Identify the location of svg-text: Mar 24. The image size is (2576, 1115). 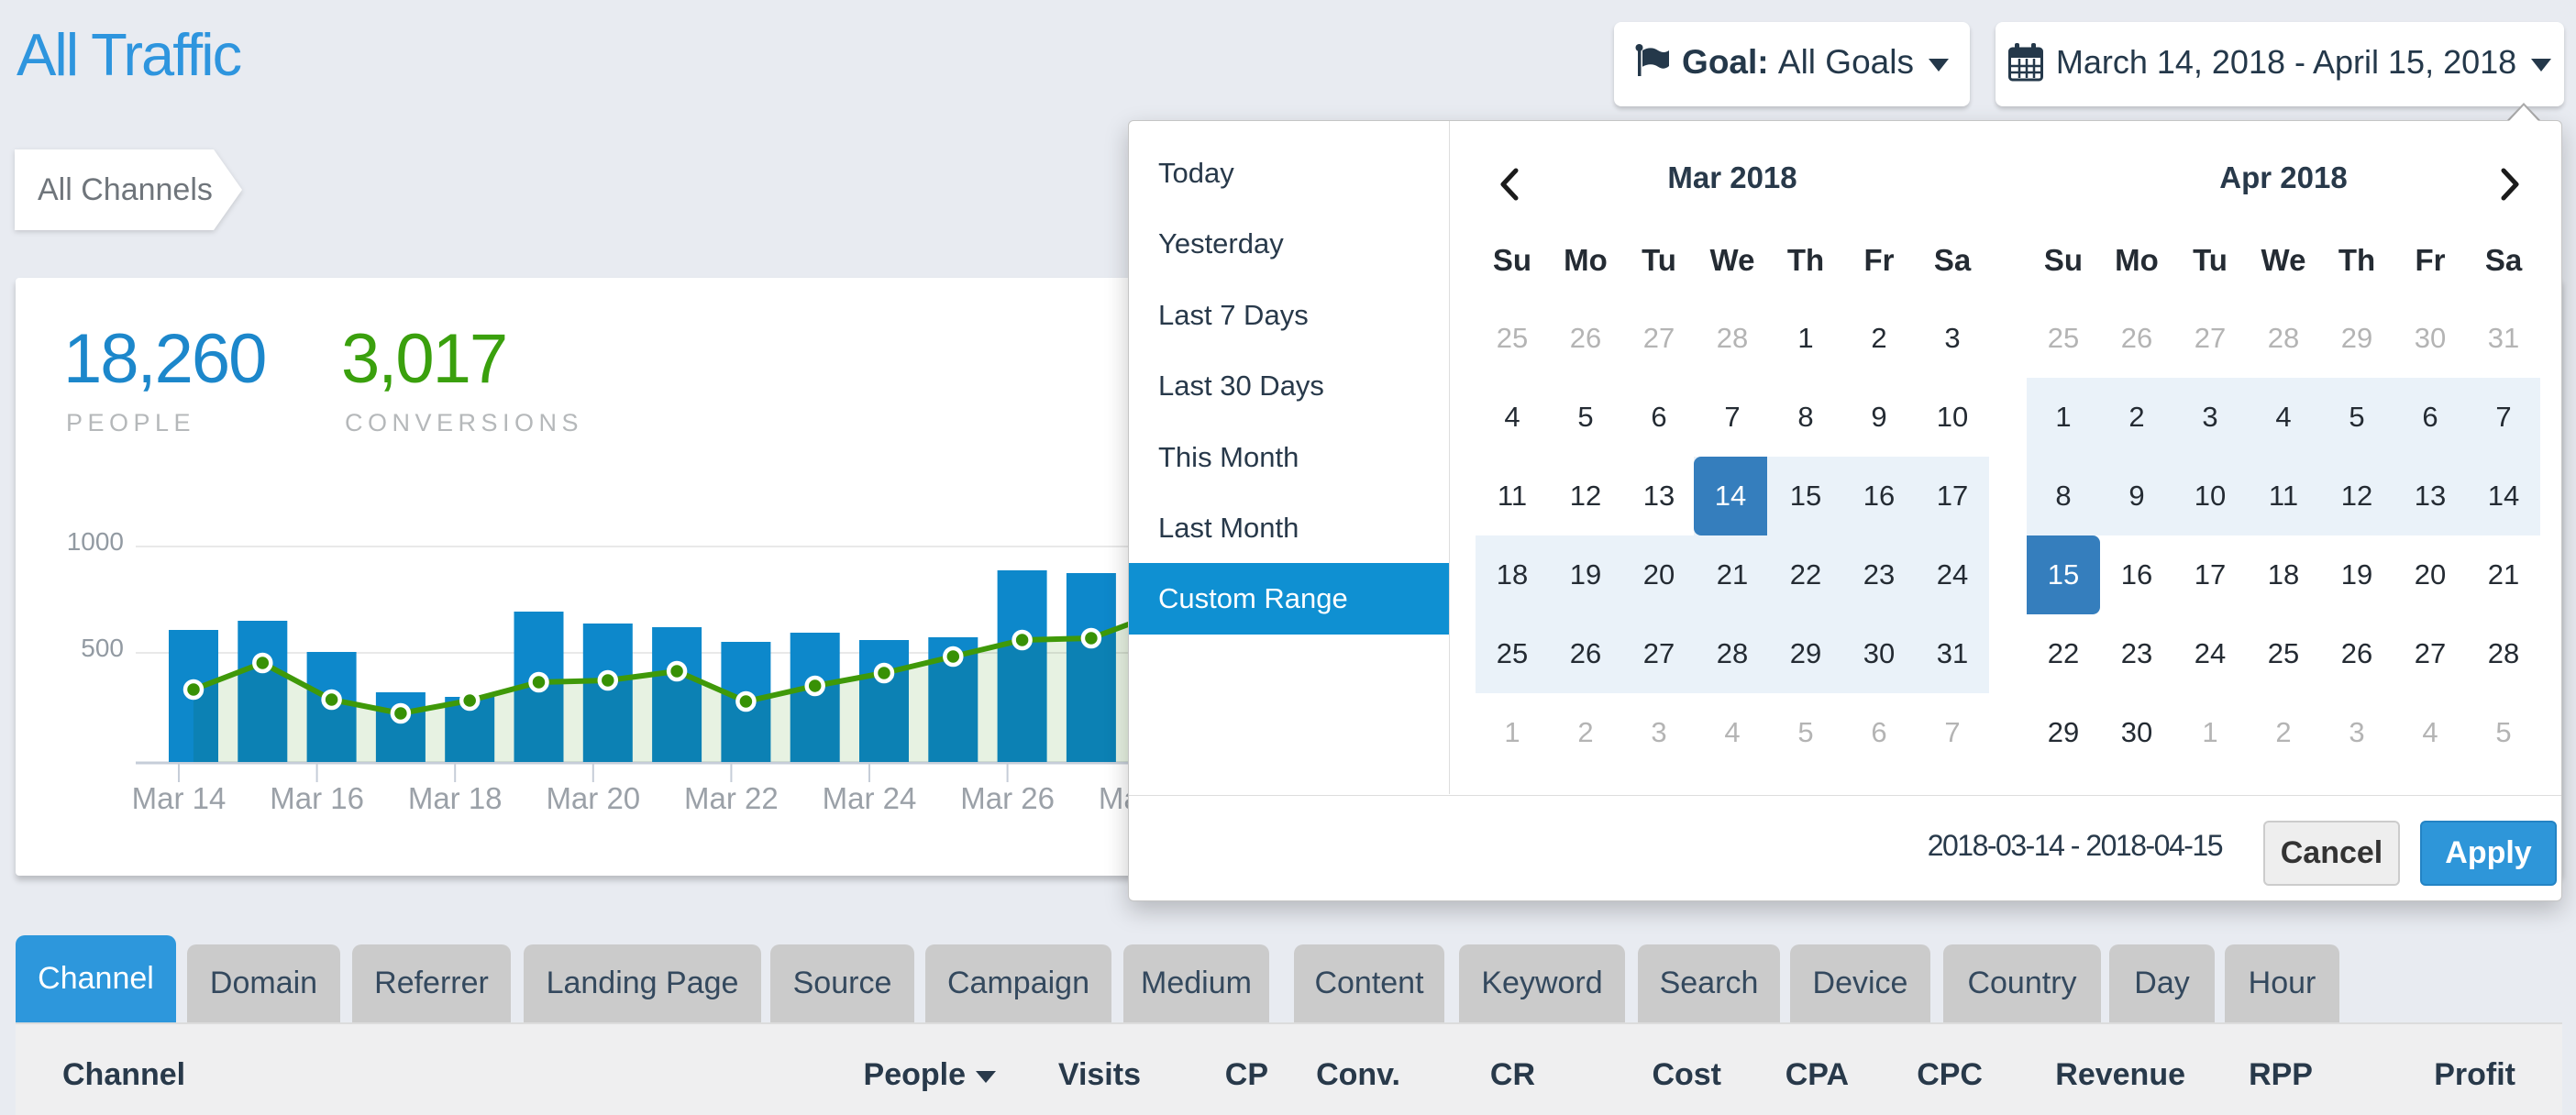
(870, 798).